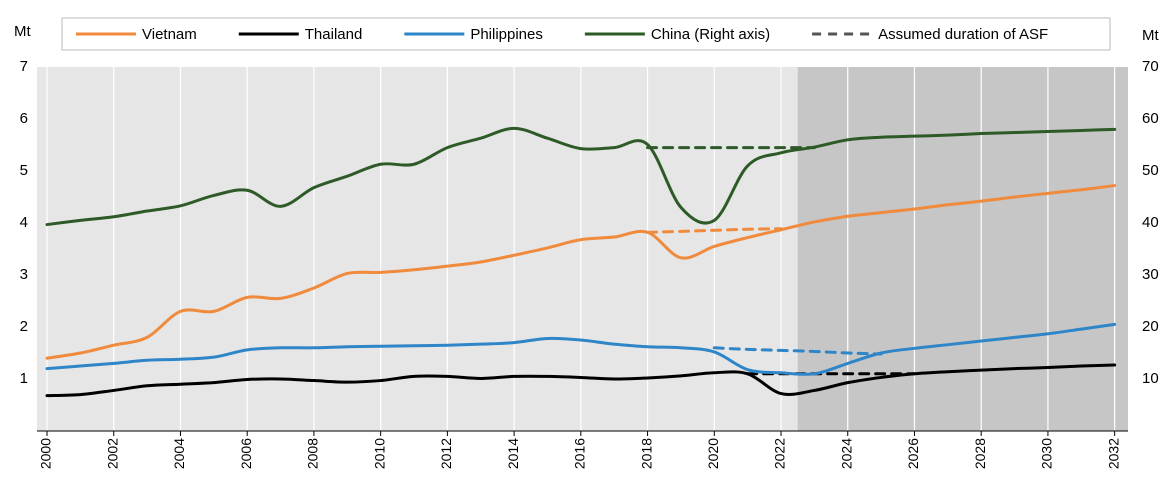  What do you see at coordinates (24, 66) in the screenshot?
I see `y-tick-label: 7` at bounding box center [24, 66].